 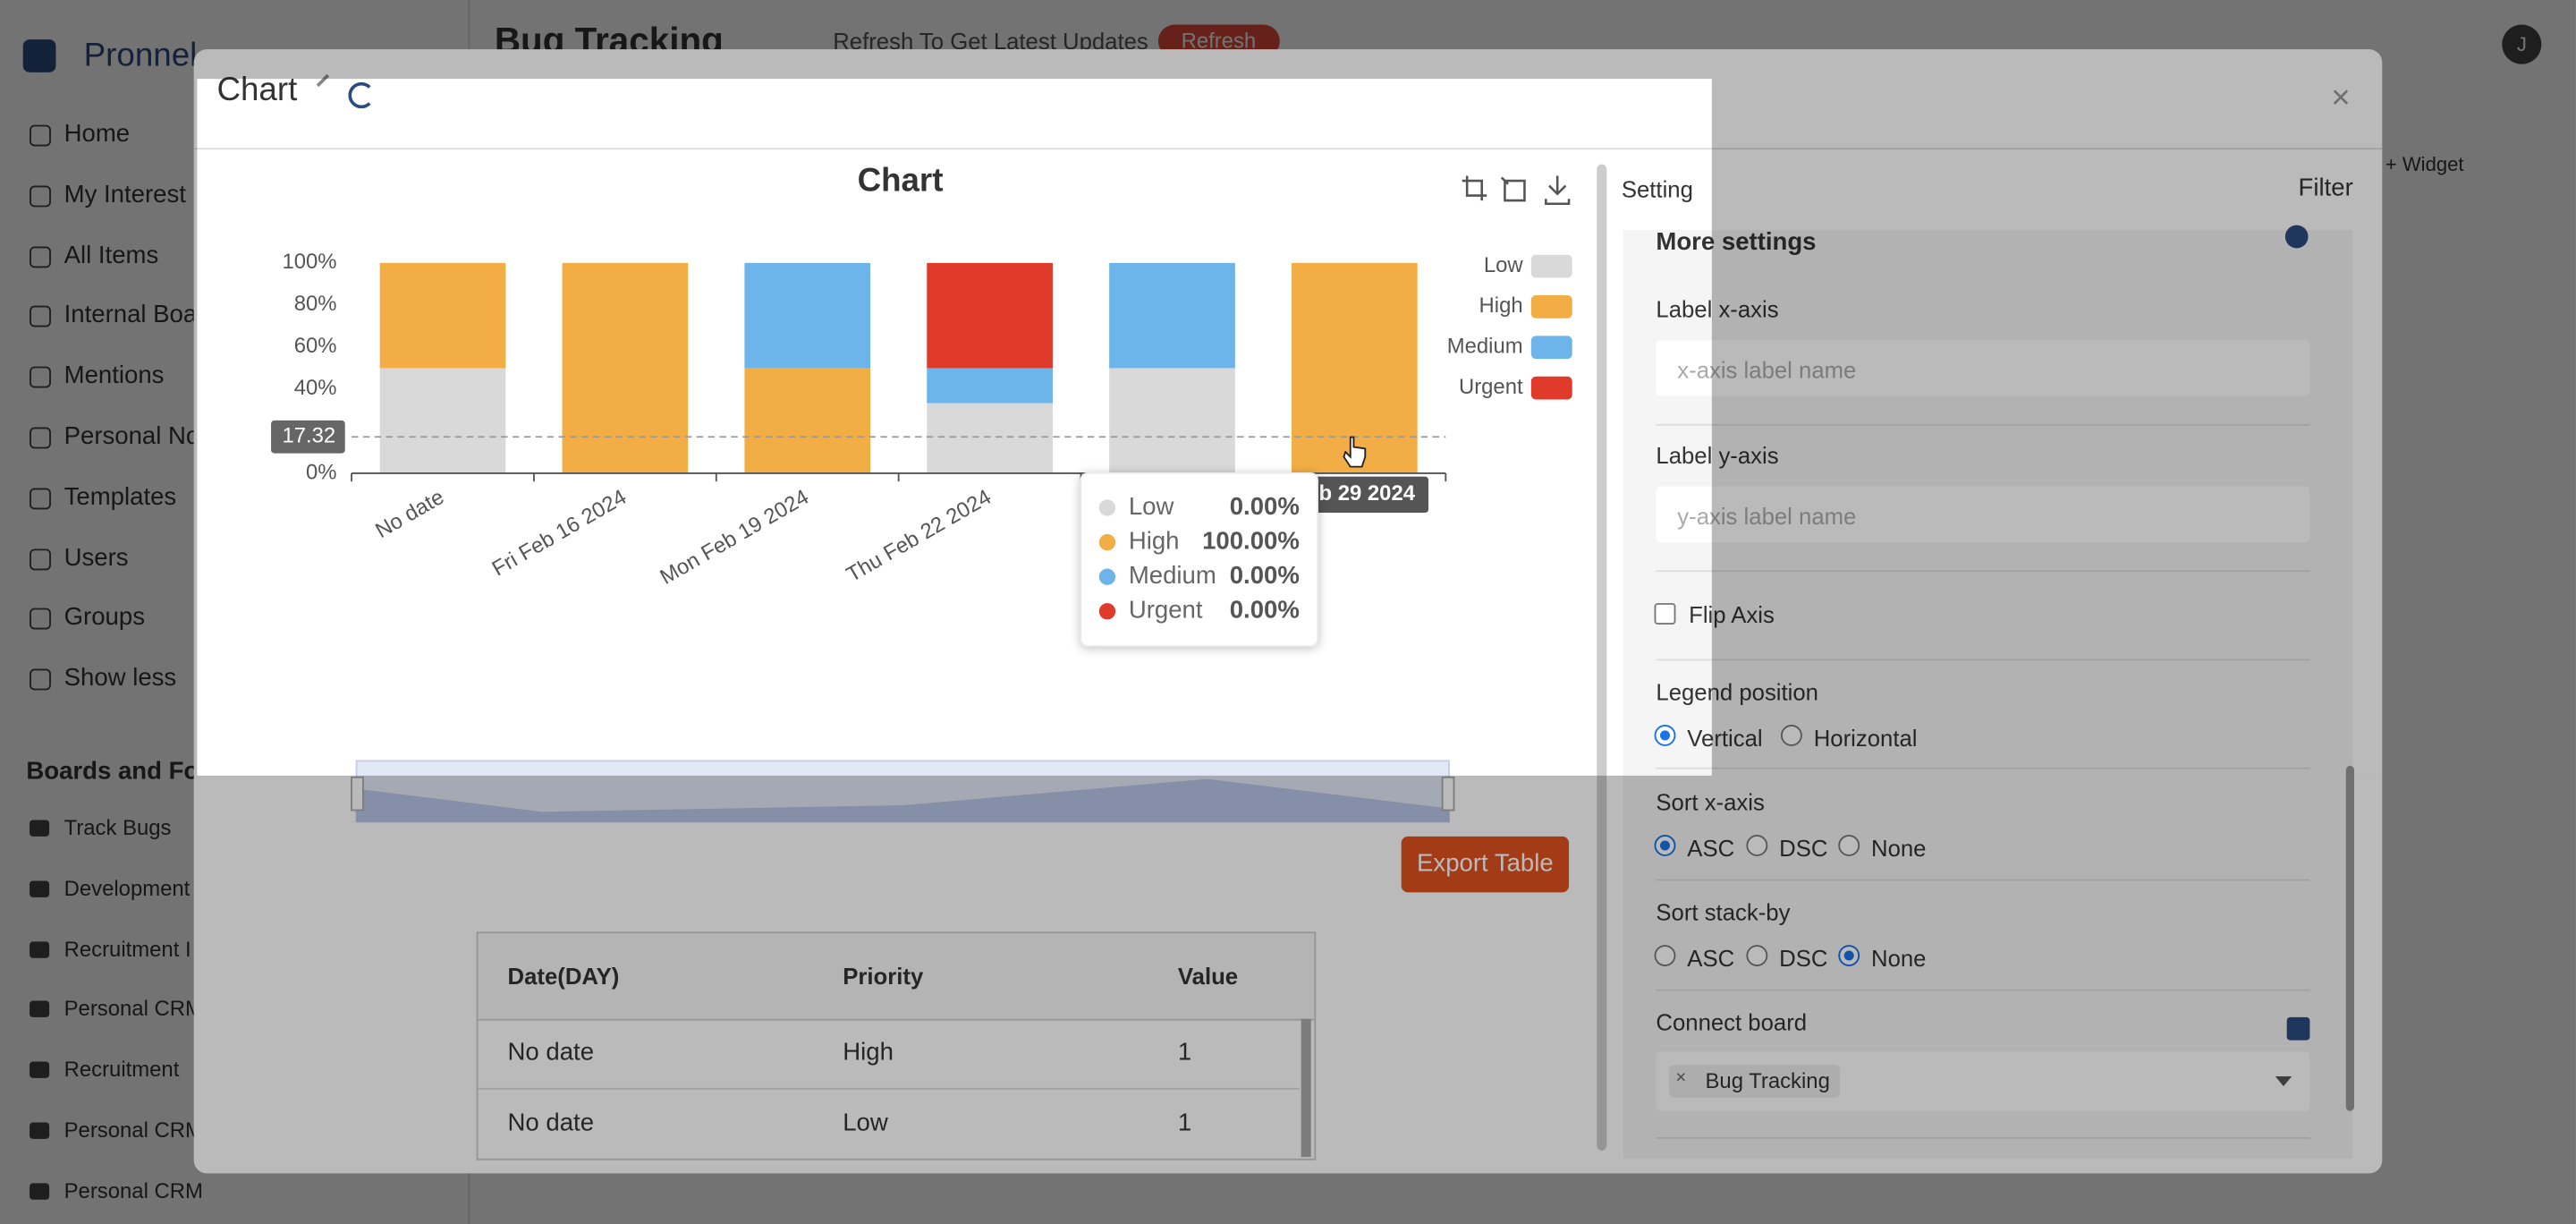 I want to click on cursor, so click(x=1355, y=452).